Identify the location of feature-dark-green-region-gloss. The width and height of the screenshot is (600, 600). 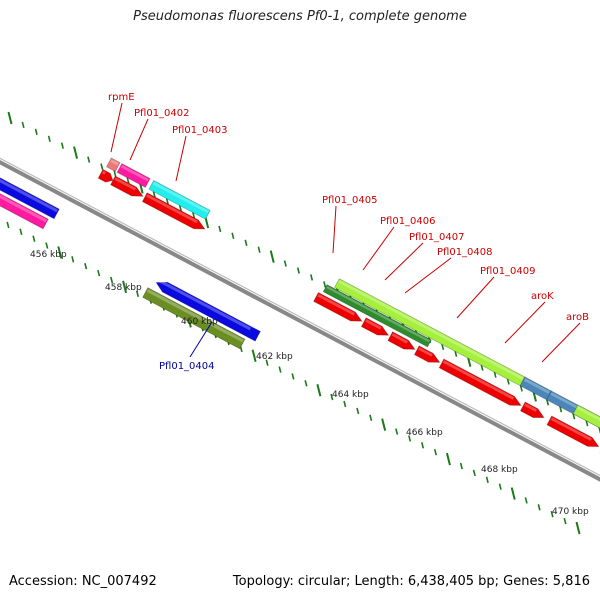
(378, 314).